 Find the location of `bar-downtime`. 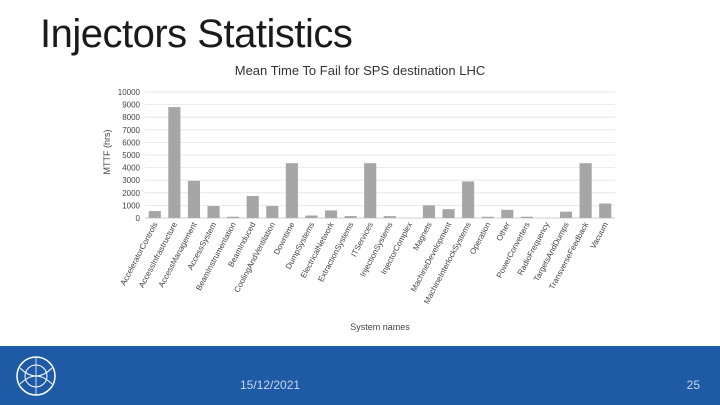

bar-downtime is located at coordinates (291, 190).